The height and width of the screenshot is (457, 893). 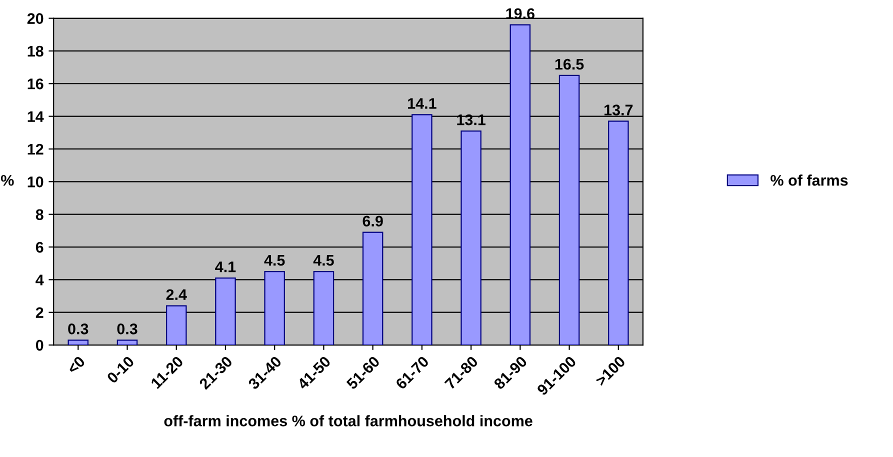 I want to click on y-axis-title: %, so click(x=7, y=180).